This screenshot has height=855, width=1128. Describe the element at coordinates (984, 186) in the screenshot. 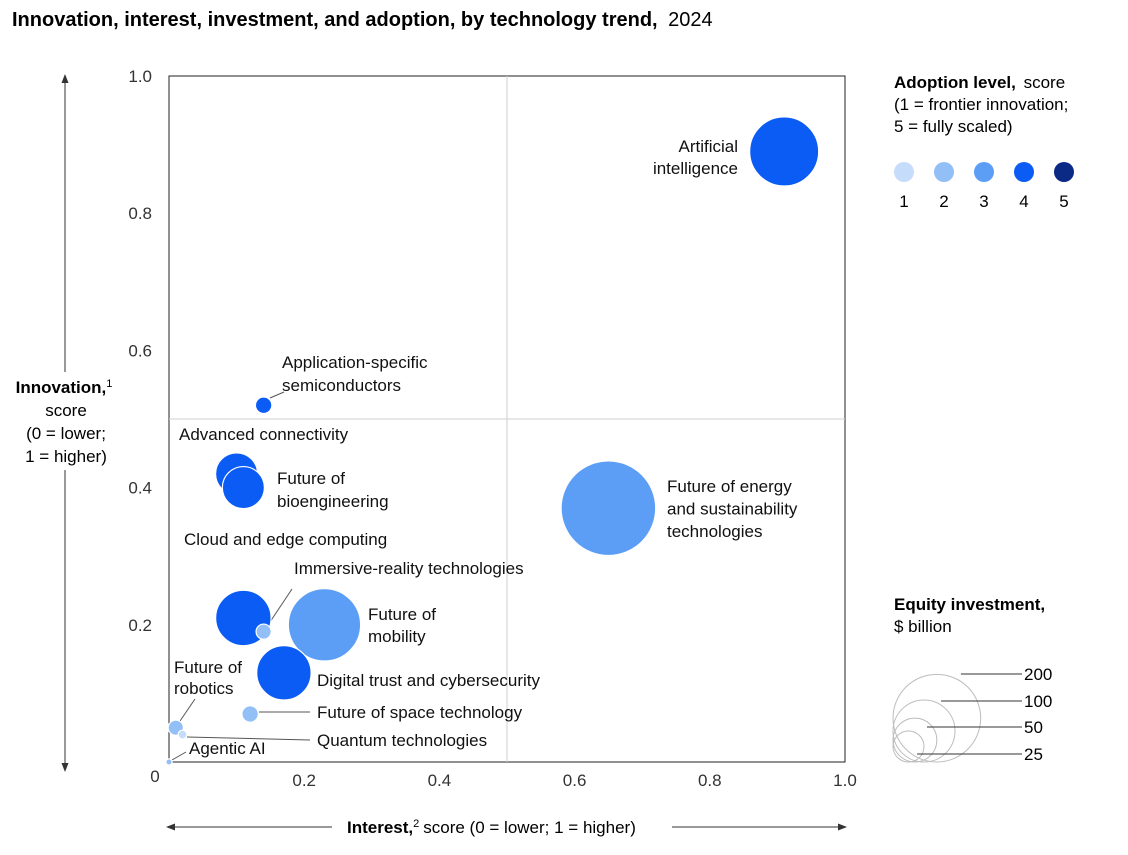

I see `adoption-legend-swatches: 1 2 3 4 5` at that location.